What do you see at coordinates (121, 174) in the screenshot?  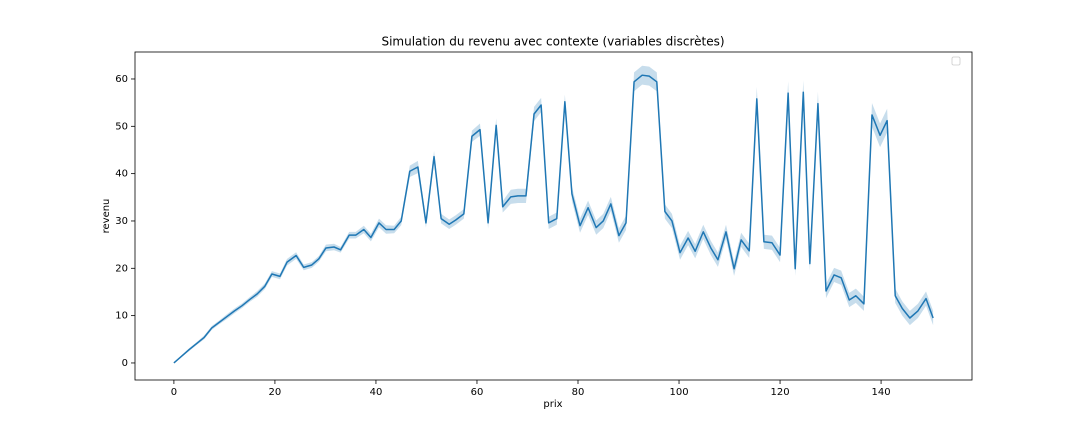 I see `y-tick-label: 40` at bounding box center [121, 174].